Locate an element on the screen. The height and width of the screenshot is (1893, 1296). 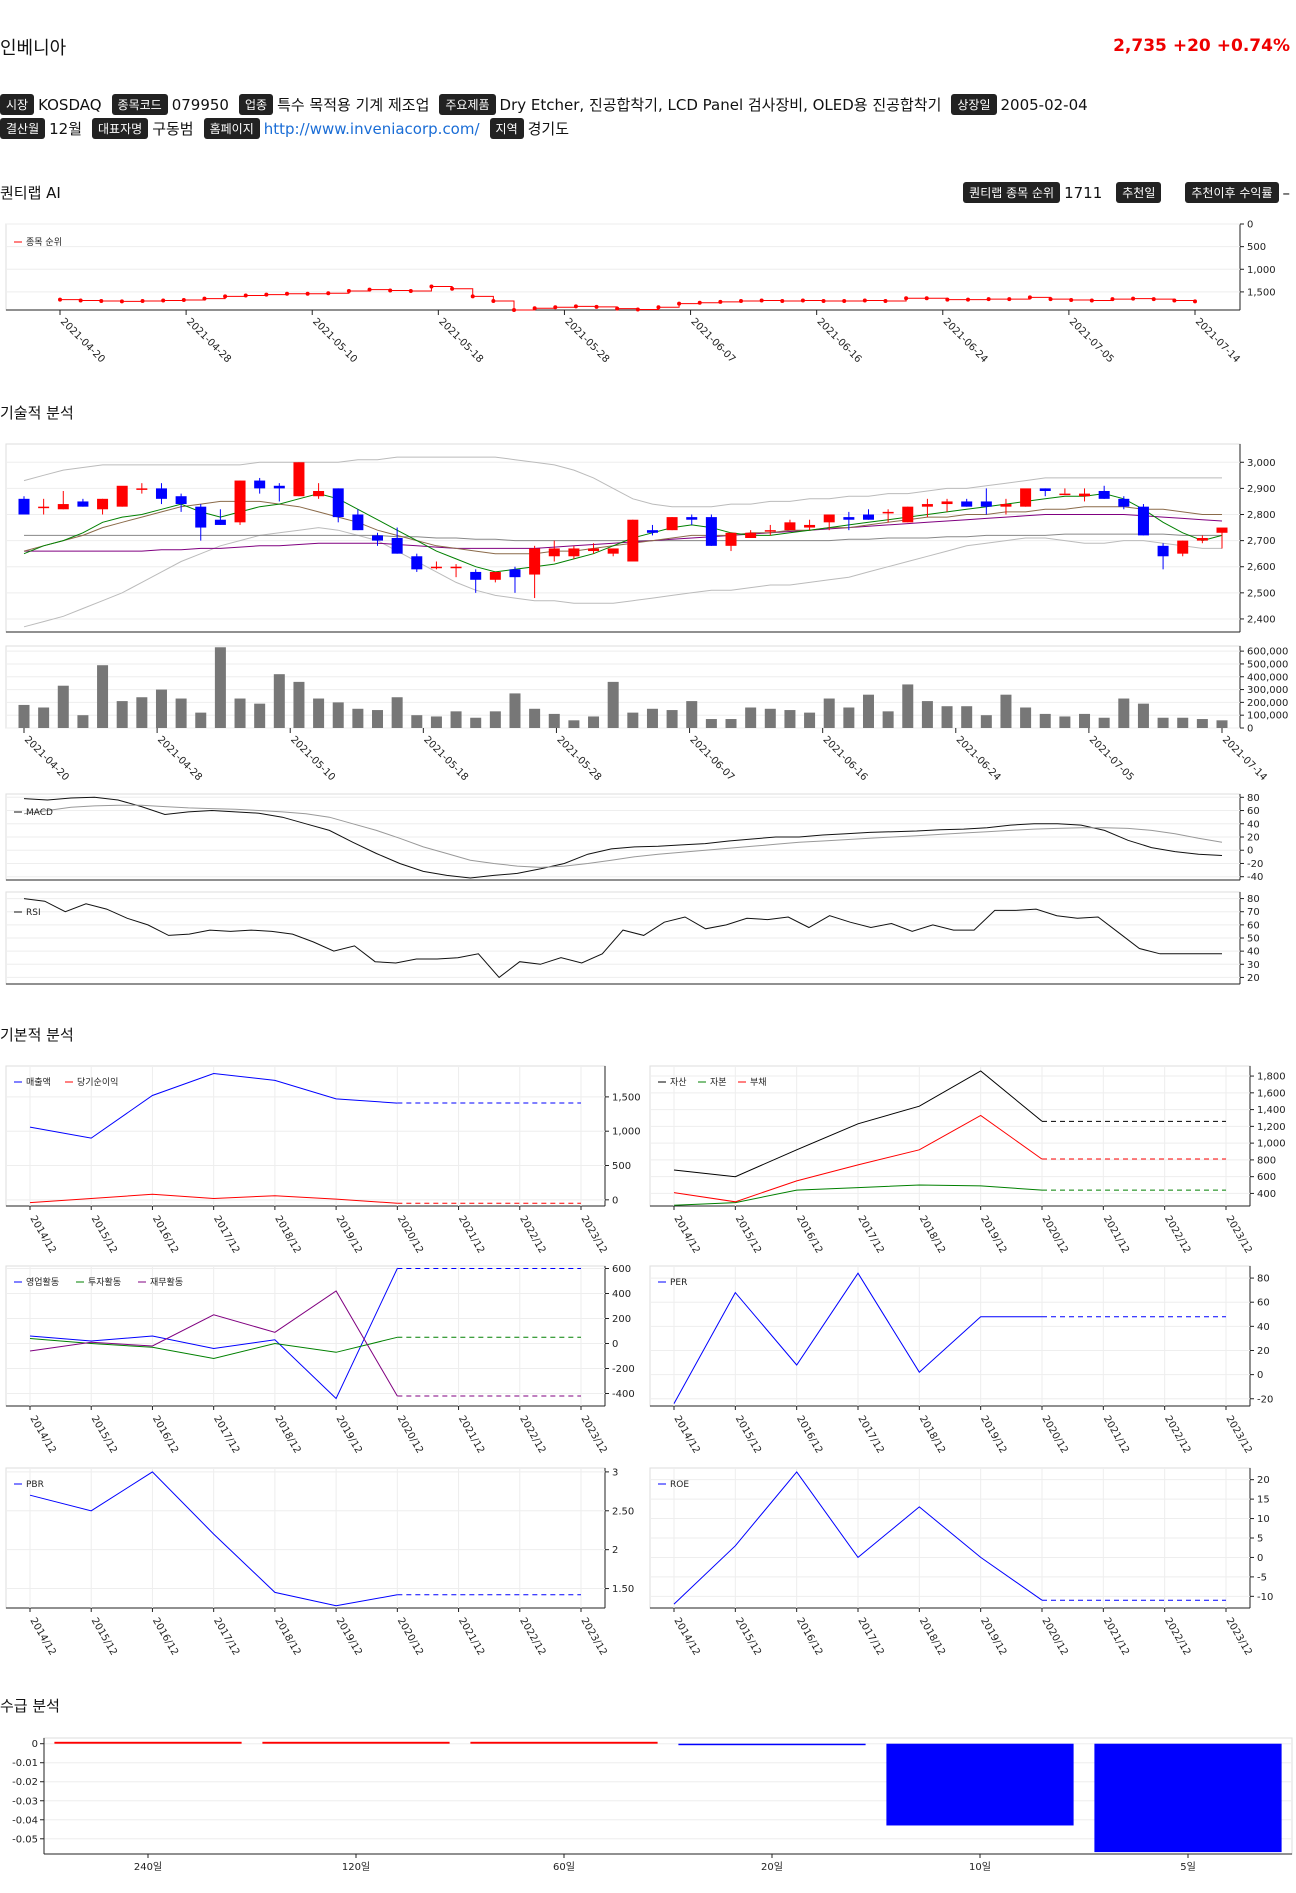
rank-y-tick-label: 500 is located at coordinates (1256, 247).